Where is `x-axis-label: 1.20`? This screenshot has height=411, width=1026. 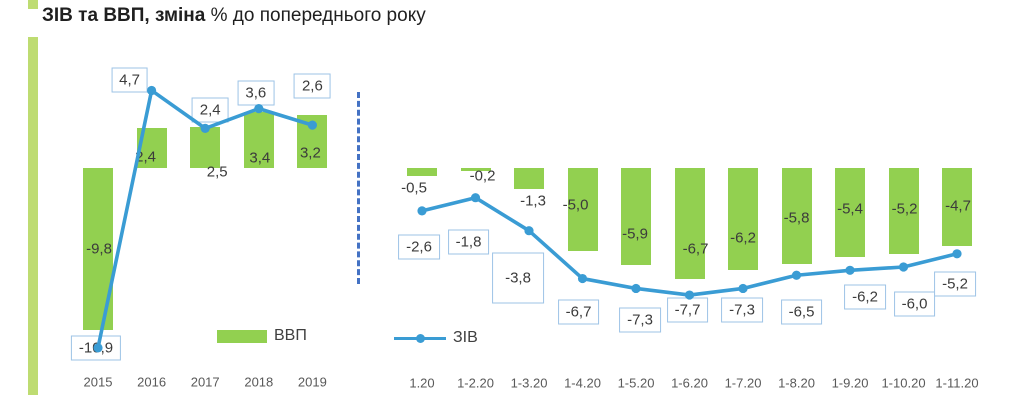
x-axis-label: 1.20 is located at coordinates (422, 383).